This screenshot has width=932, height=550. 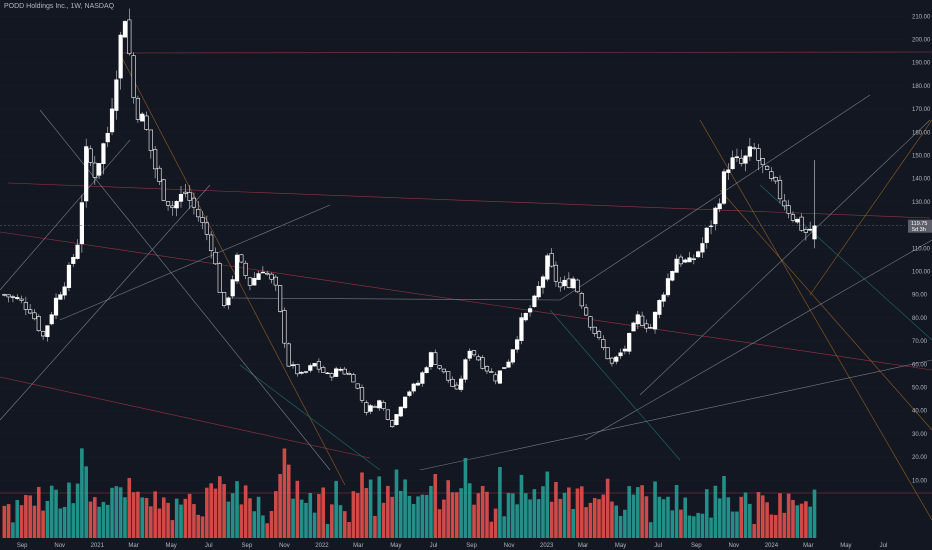 What do you see at coordinates (920, 458) in the screenshot?
I see `y-tick-label: 20.00` at bounding box center [920, 458].